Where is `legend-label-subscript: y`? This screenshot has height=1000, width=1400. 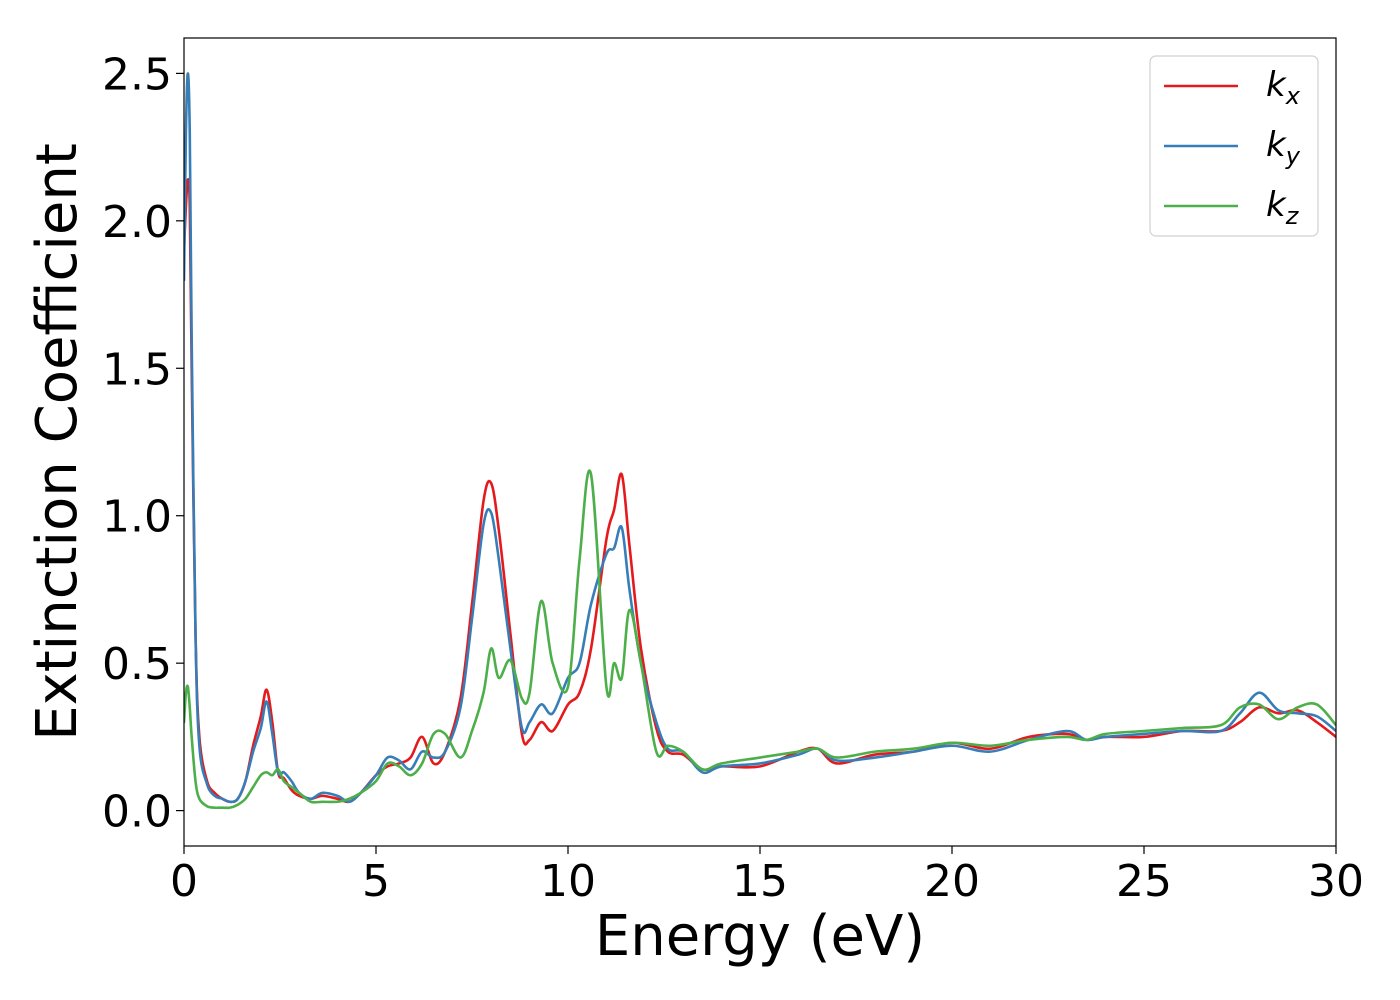 legend-label-subscript: y is located at coordinates (1293, 156).